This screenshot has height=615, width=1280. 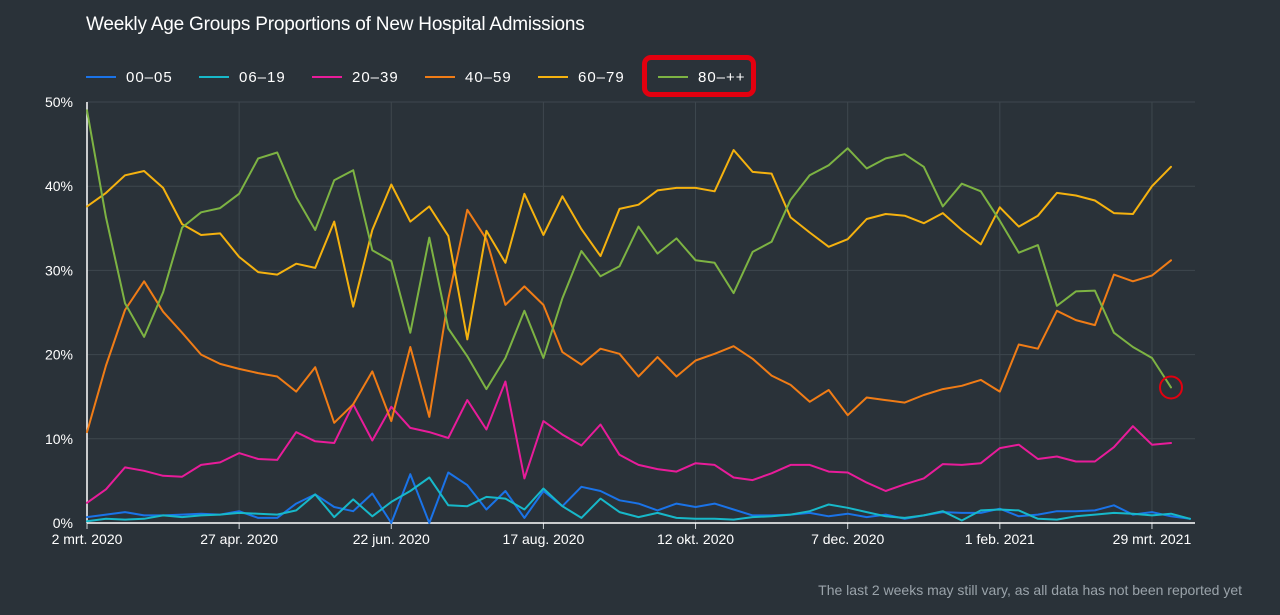 I want to click on x-tick-label: 29 mrt. 2021, so click(x=1152, y=539).